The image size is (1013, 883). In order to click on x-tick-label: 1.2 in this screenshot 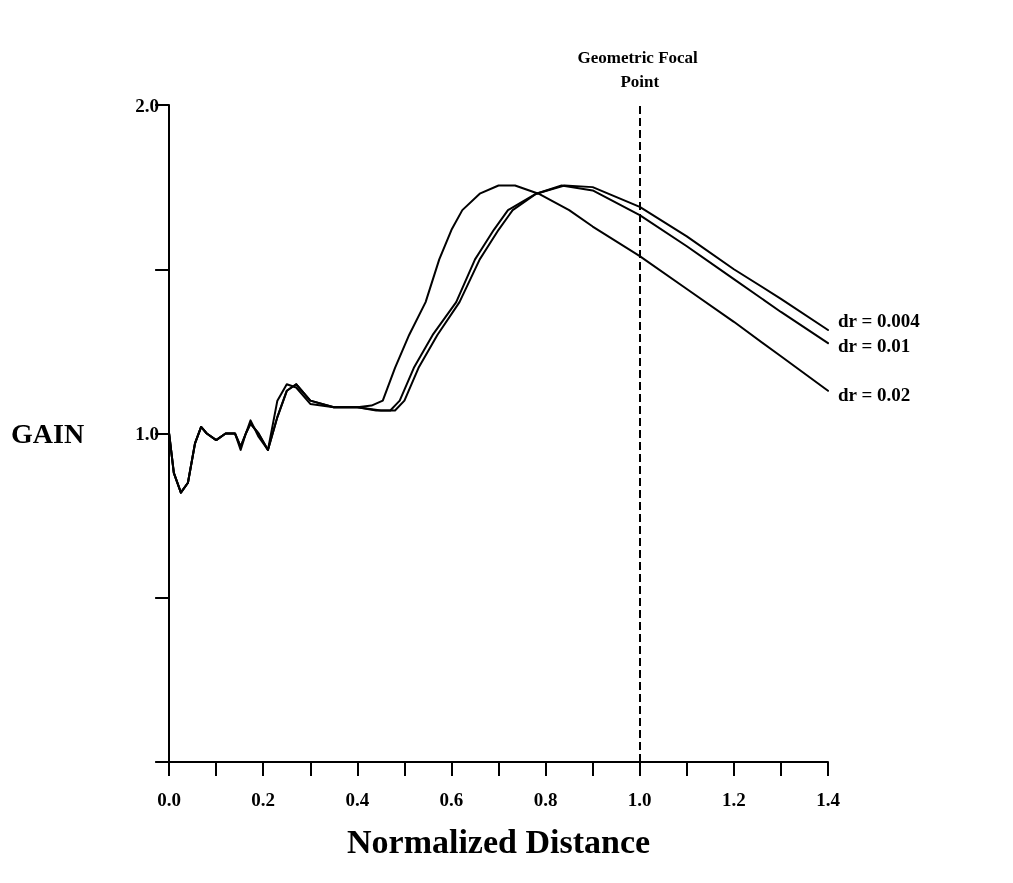, I will do `click(734, 799)`.